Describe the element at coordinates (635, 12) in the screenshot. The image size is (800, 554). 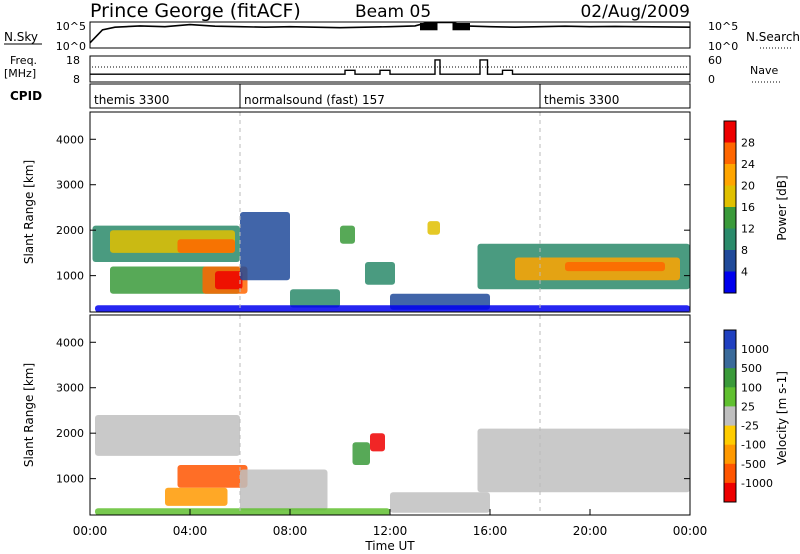
I see `date-label: 02/Aug/2009` at that location.